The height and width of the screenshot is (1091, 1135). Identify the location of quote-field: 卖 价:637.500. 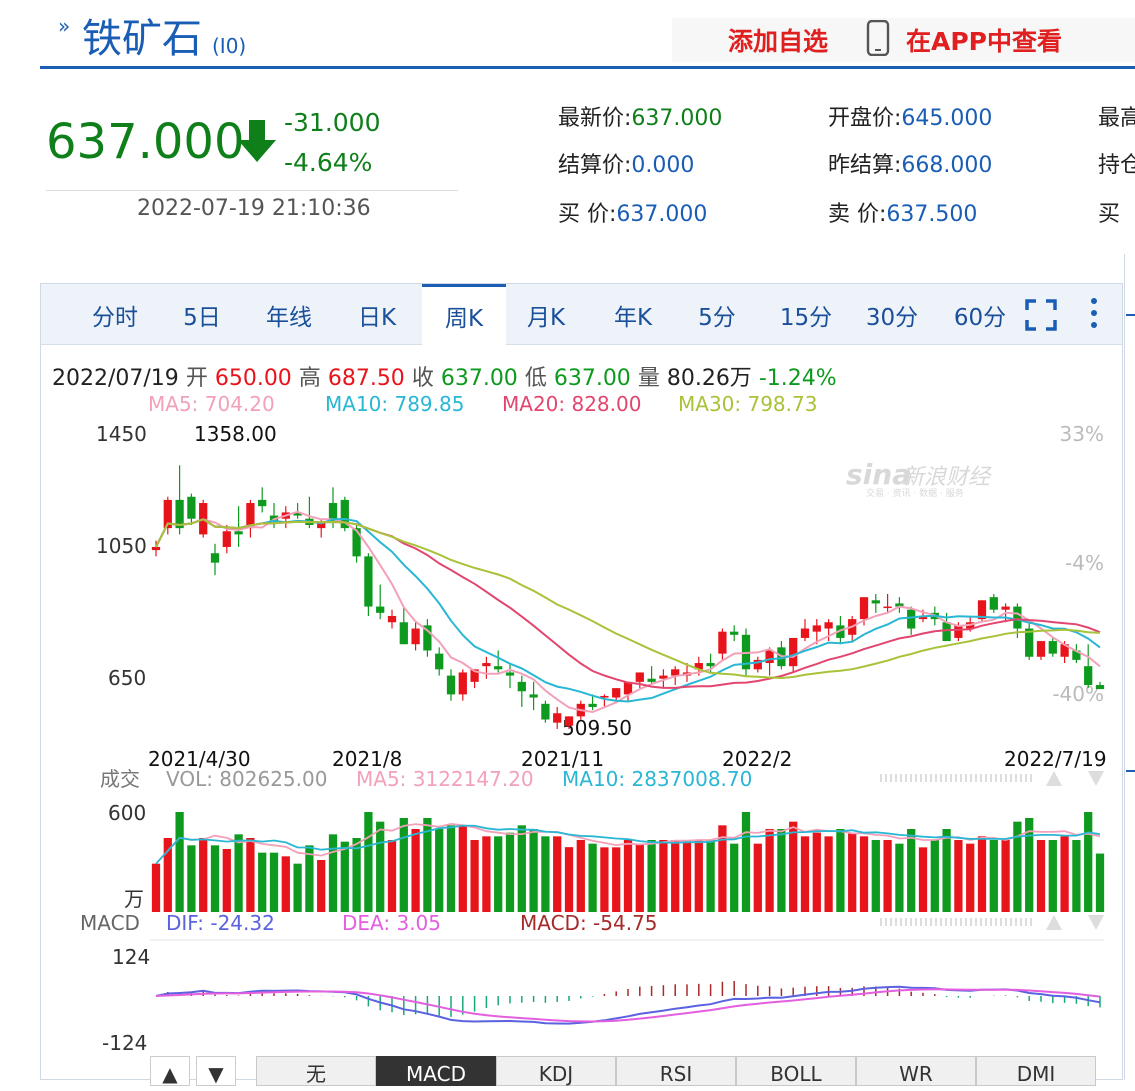
(902, 212).